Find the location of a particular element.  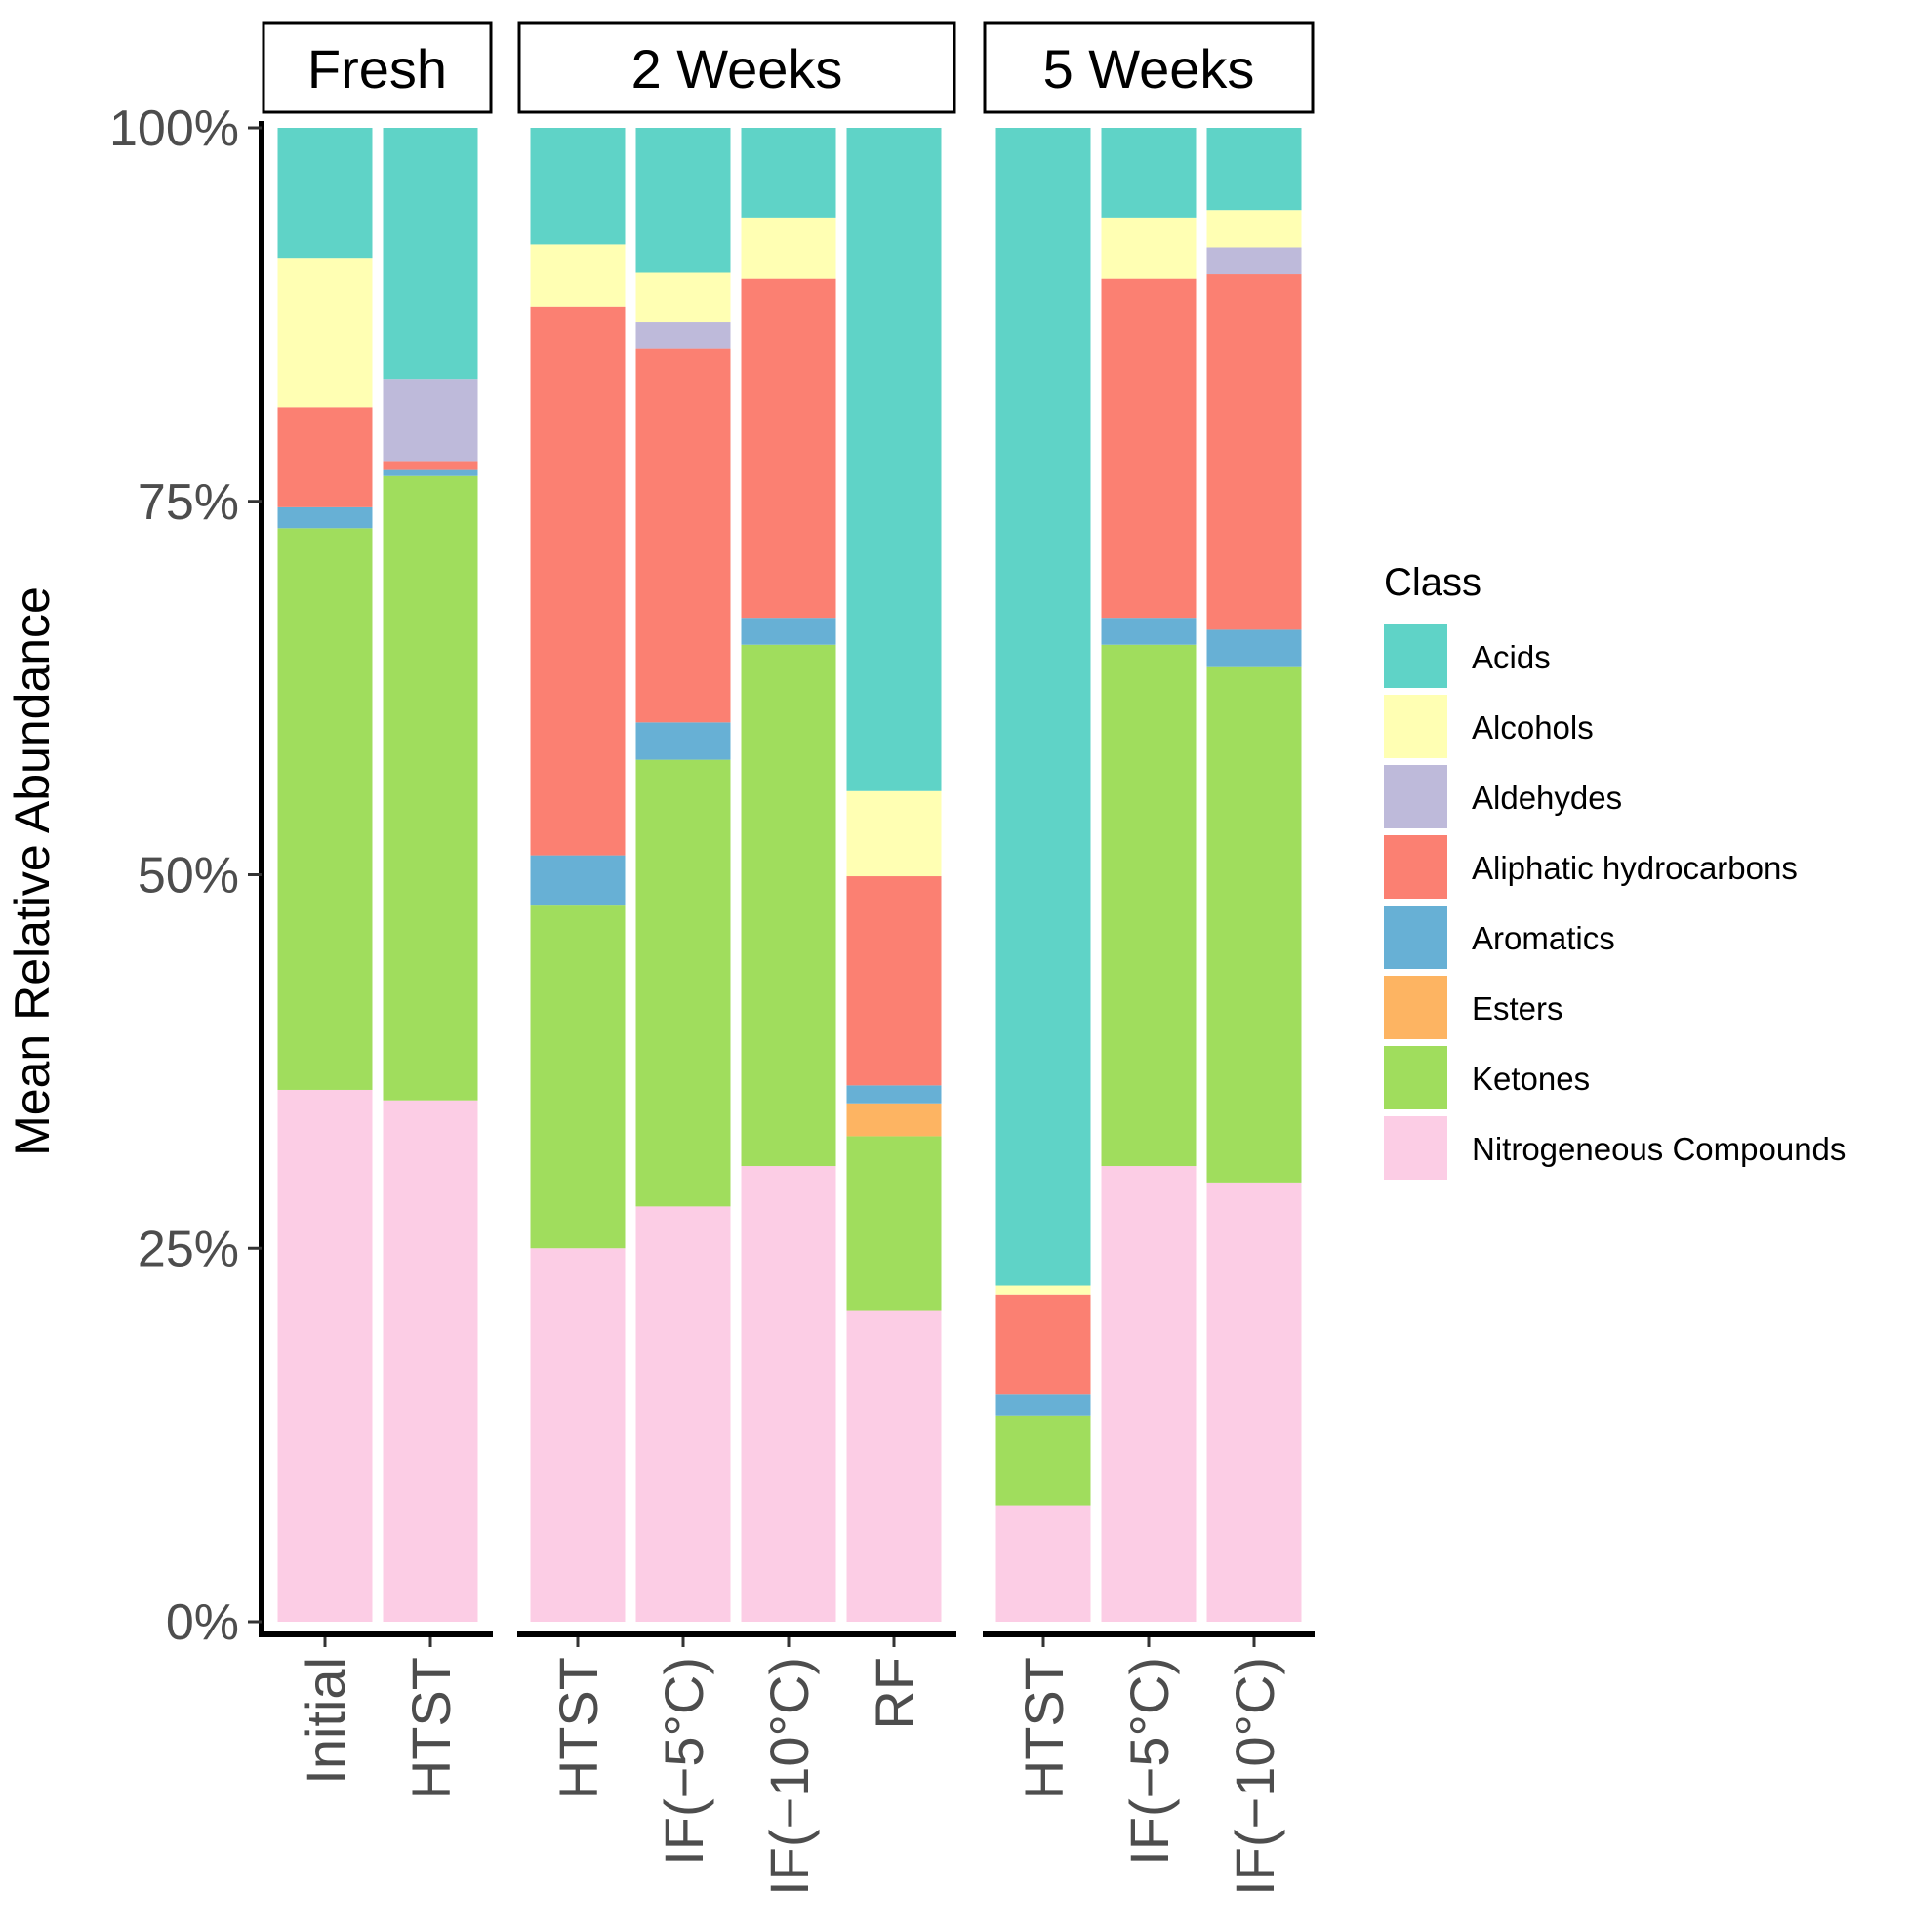

legend-label: Nitrogeneous Compounds is located at coordinates (1659, 1149).